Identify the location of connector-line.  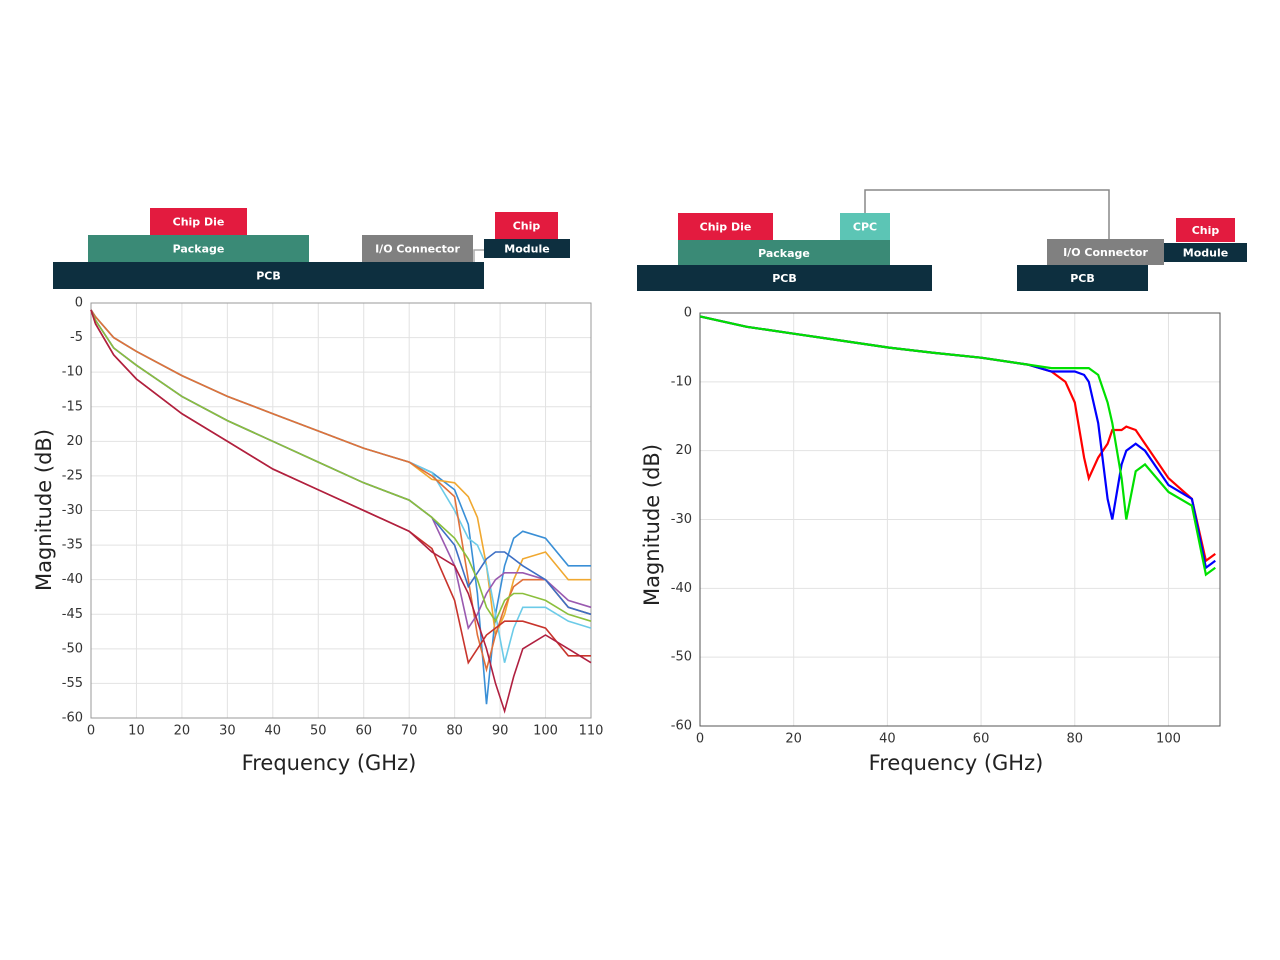
(987, 214).